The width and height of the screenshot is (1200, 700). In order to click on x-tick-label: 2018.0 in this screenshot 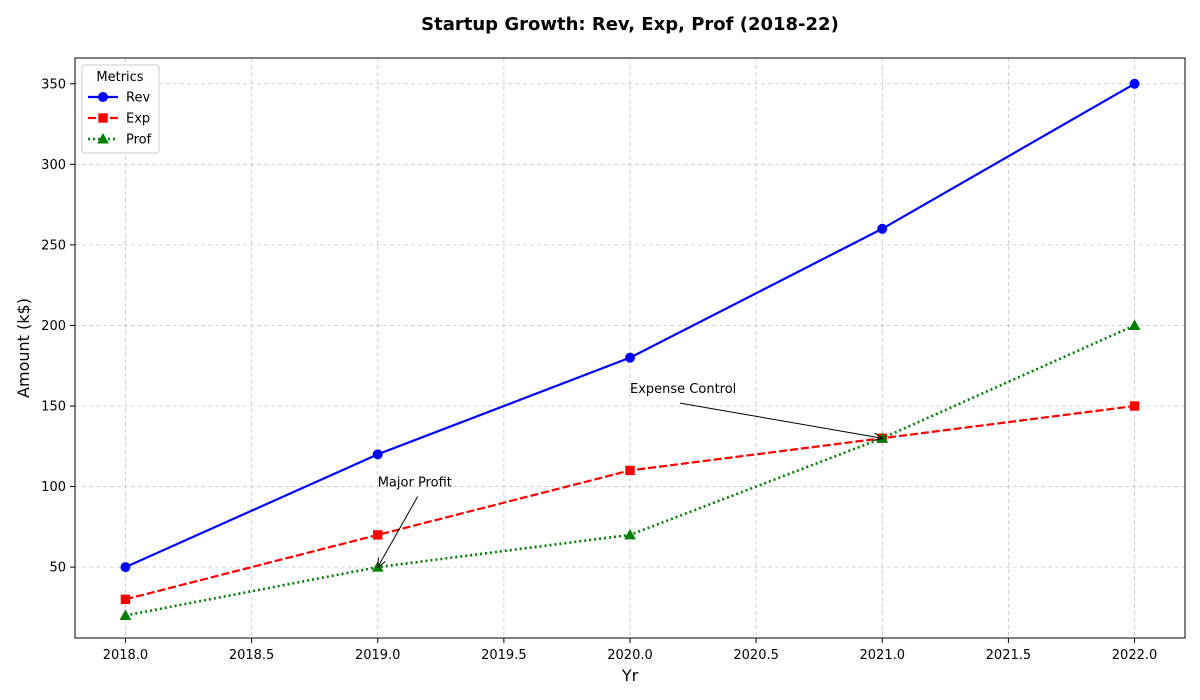, I will do `click(126, 655)`.